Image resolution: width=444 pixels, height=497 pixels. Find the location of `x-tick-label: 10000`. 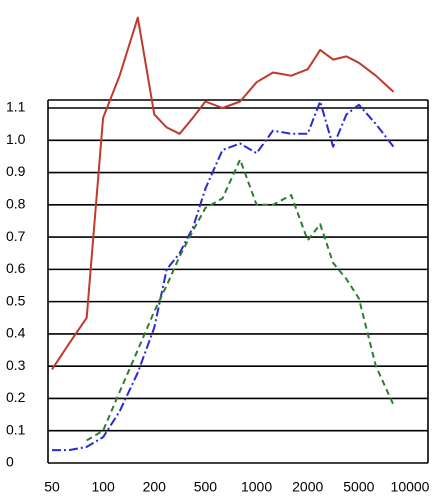

x-tick-label: 10000 is located at coordinates (410, 487).